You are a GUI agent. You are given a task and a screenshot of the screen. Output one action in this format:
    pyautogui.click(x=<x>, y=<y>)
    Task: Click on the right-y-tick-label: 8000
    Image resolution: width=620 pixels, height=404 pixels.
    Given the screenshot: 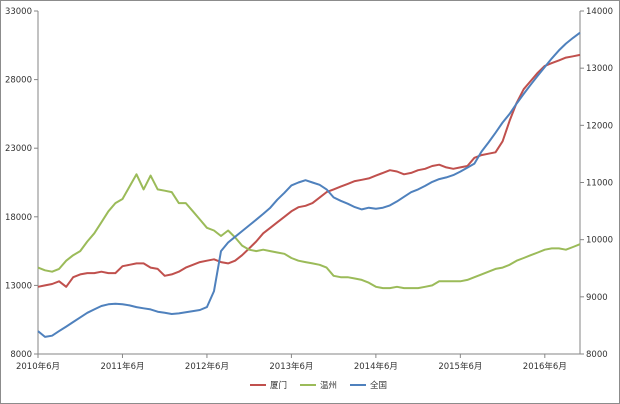 What is the action you would take?
    pyautogui.click(x=597, y=355)
    